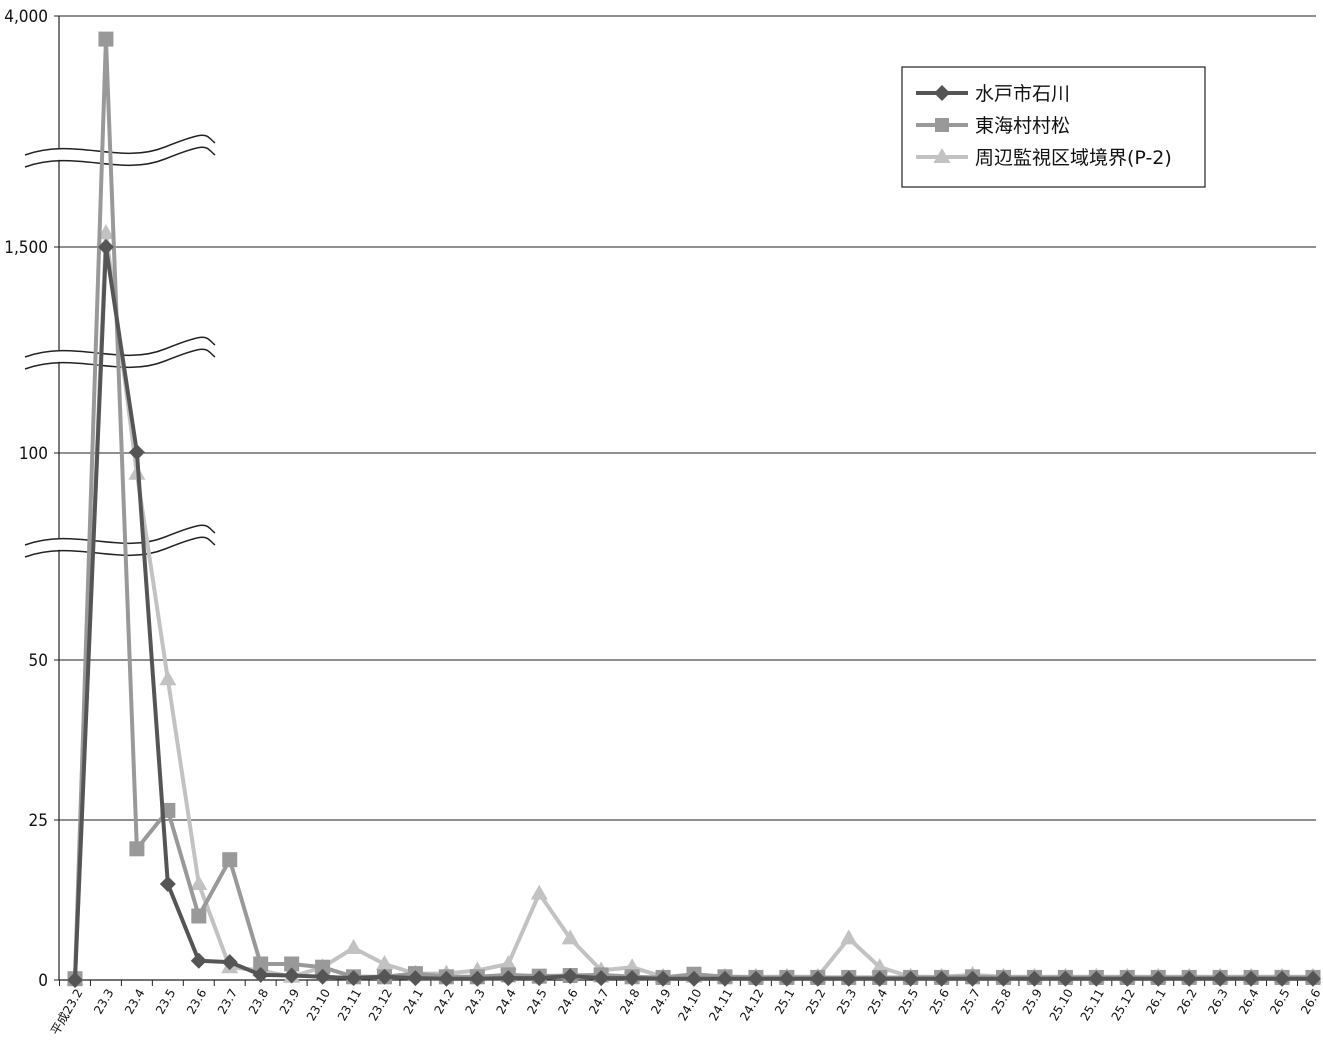  What do you see at coordinates (1123, 1005) in the screenshot?
I see `x-tick-label: 25.12` at bounding box center [1123, 1005].